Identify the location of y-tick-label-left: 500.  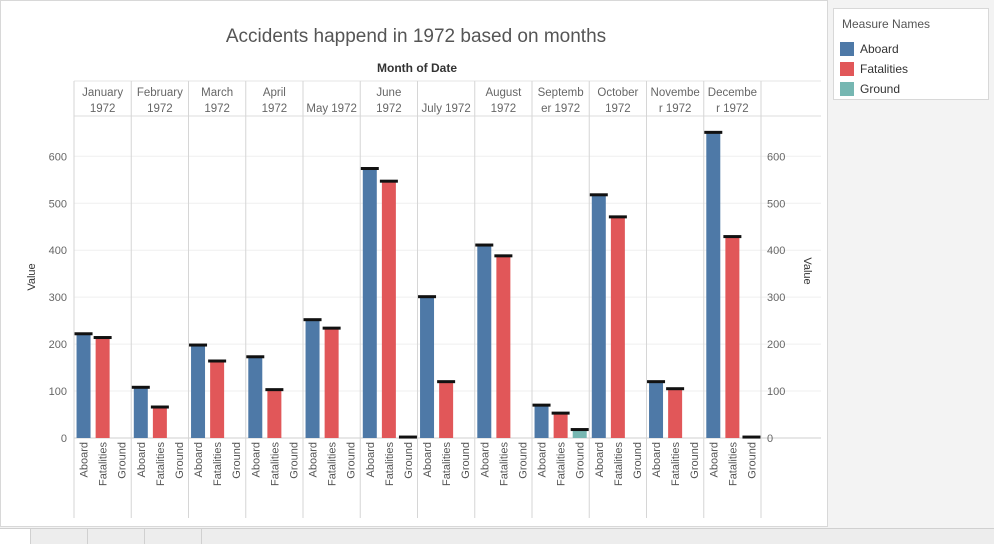
(58, 204).